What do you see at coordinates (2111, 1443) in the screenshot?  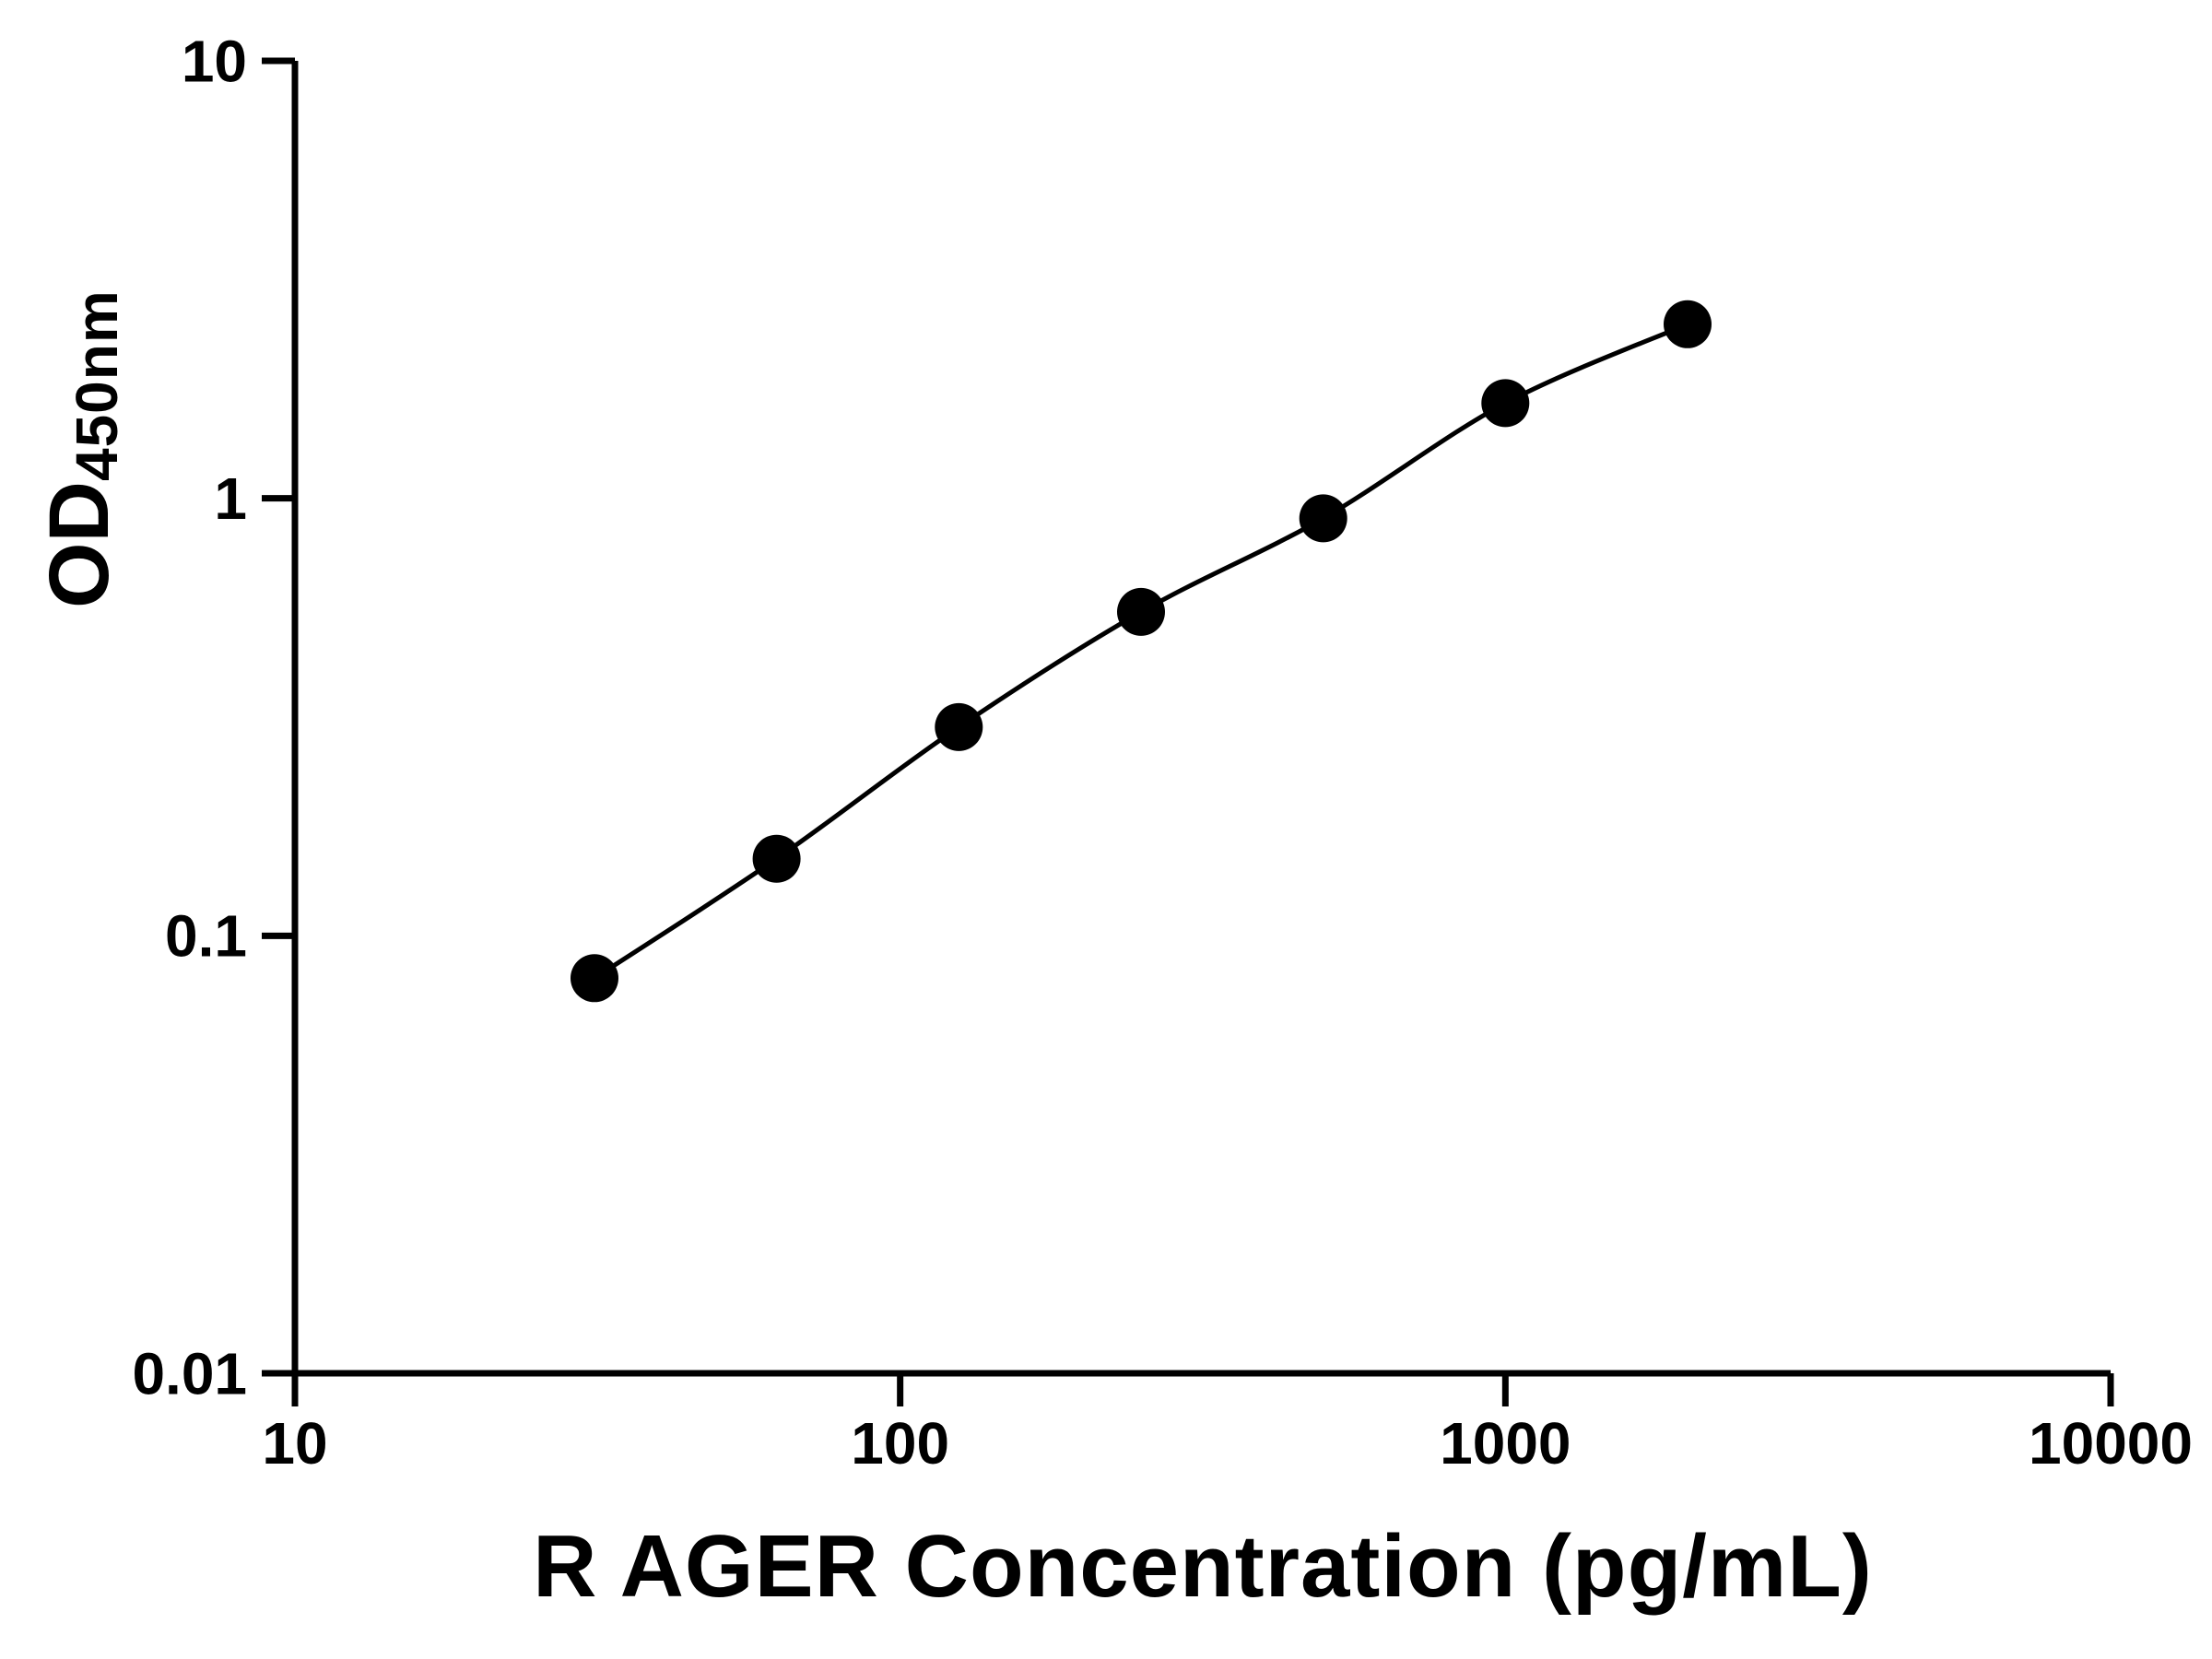 I see `x-tick-label: 10000` at bounding box center [2111, 1443].